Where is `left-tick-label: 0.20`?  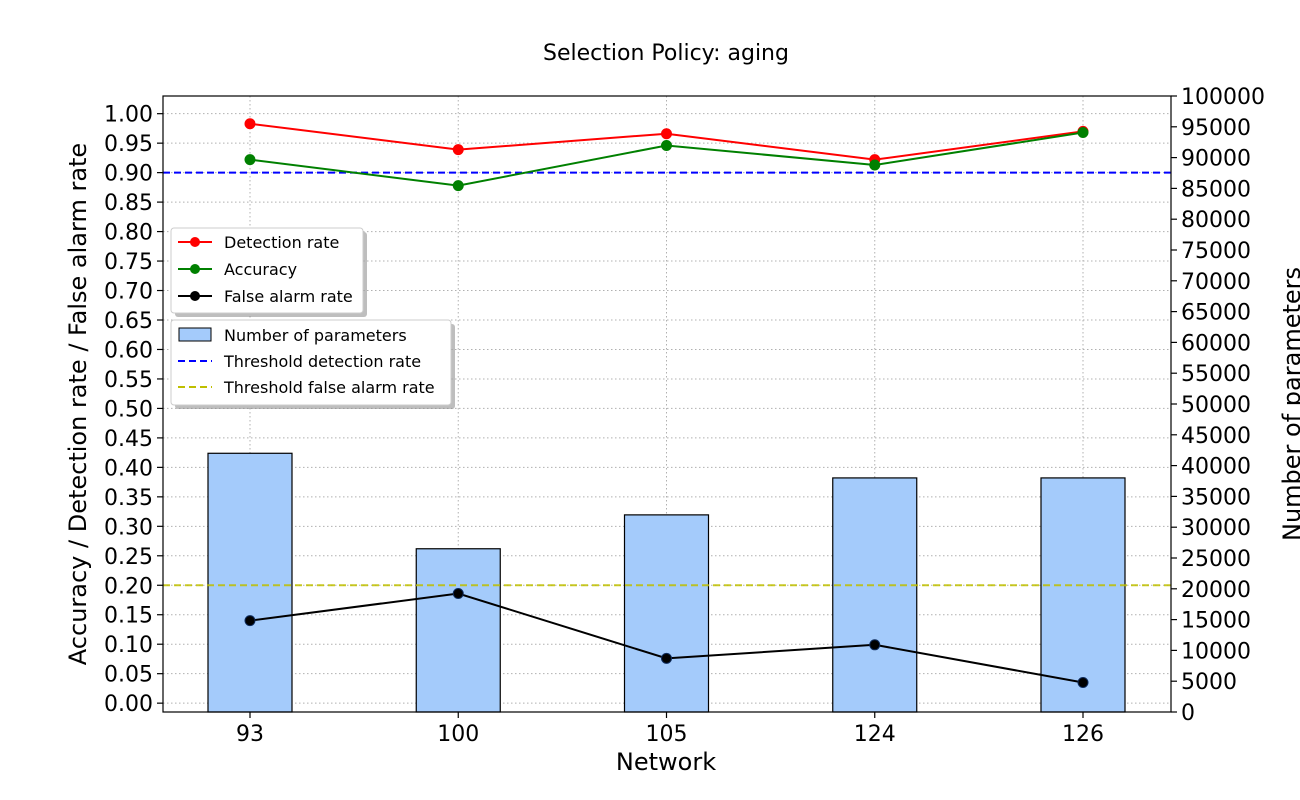 left-tick-label: 0.20 is located at coordinates (128, 586).